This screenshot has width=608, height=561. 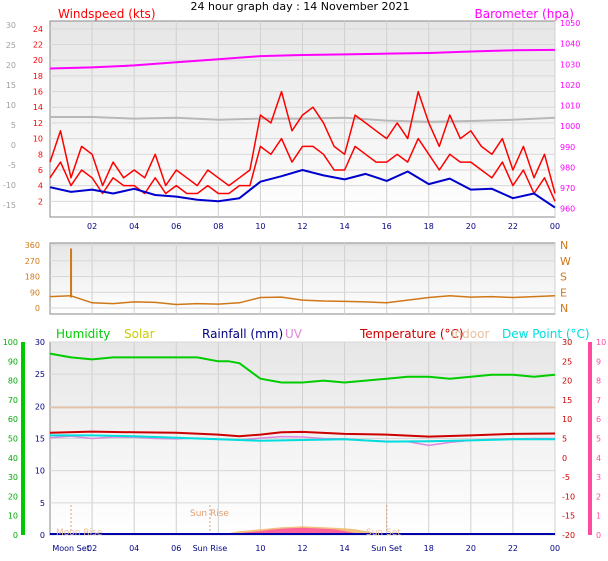 What do you see at coordinates (79, 533) in the screenshot?
I see `annotation-moon-rise: Moon Rise` at bounding box center [79, 533].